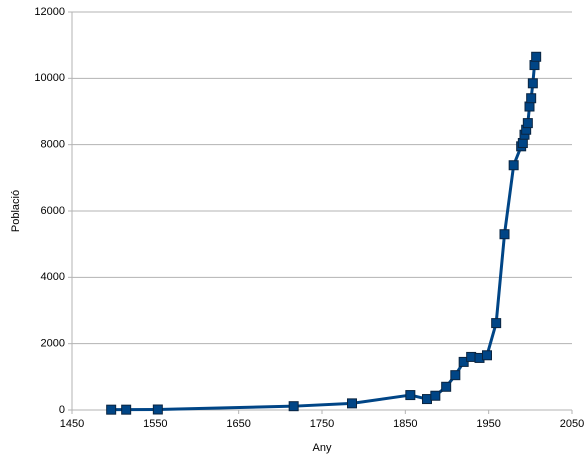 This screenshot has height=459, width=588. I want to click on y-tick-label: 4000, so click(53, 277).